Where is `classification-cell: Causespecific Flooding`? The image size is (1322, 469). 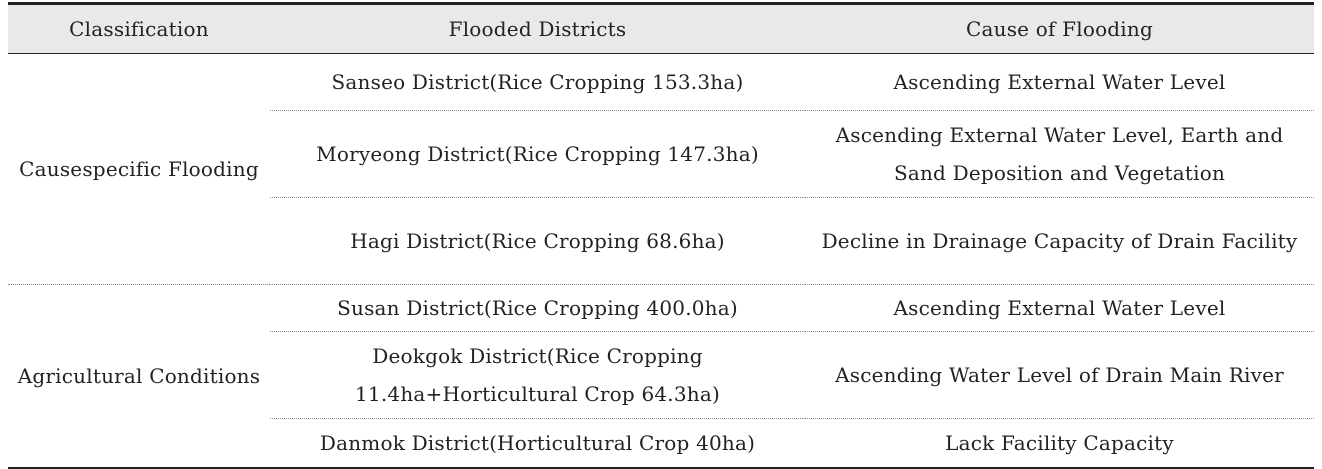 classification-cell: Causespecific Flooding is located at coordinates (139, 169).